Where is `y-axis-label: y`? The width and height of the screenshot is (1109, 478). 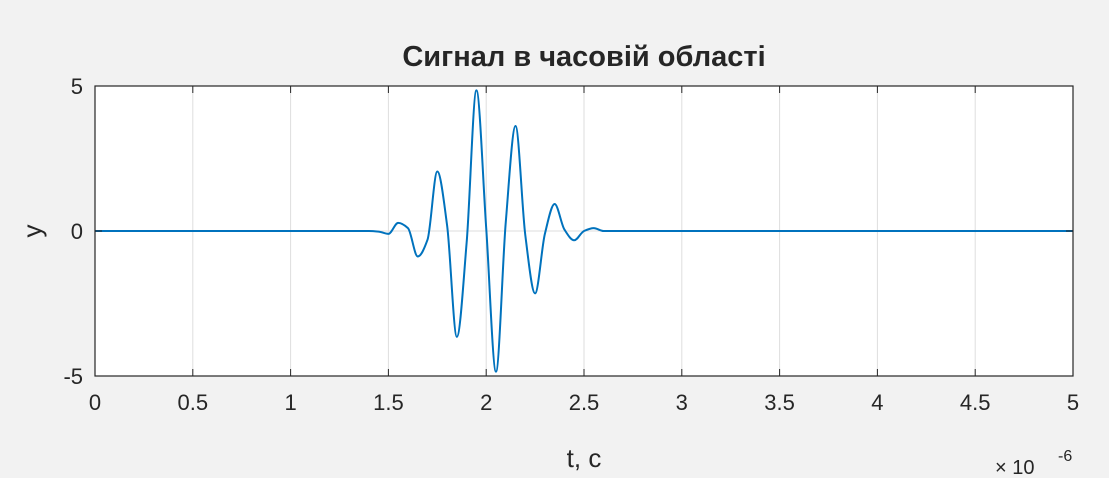
y-axis-label: y is located at coordinates (32, 231).